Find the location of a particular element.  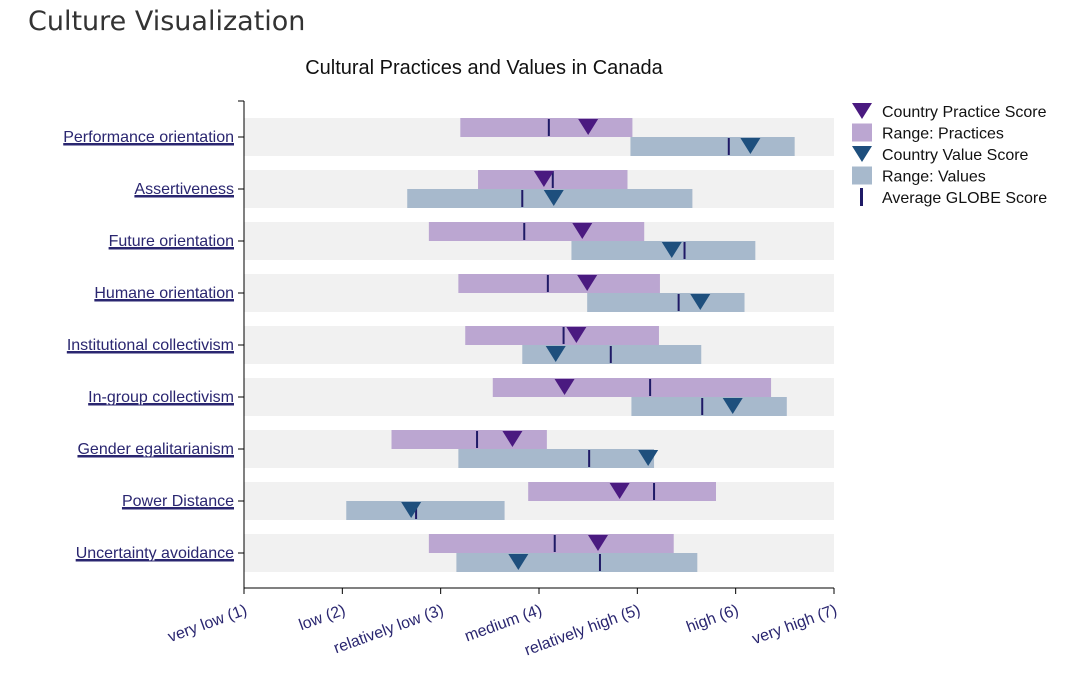

practice-score-future-orientation is located at coordinates (582, 231).